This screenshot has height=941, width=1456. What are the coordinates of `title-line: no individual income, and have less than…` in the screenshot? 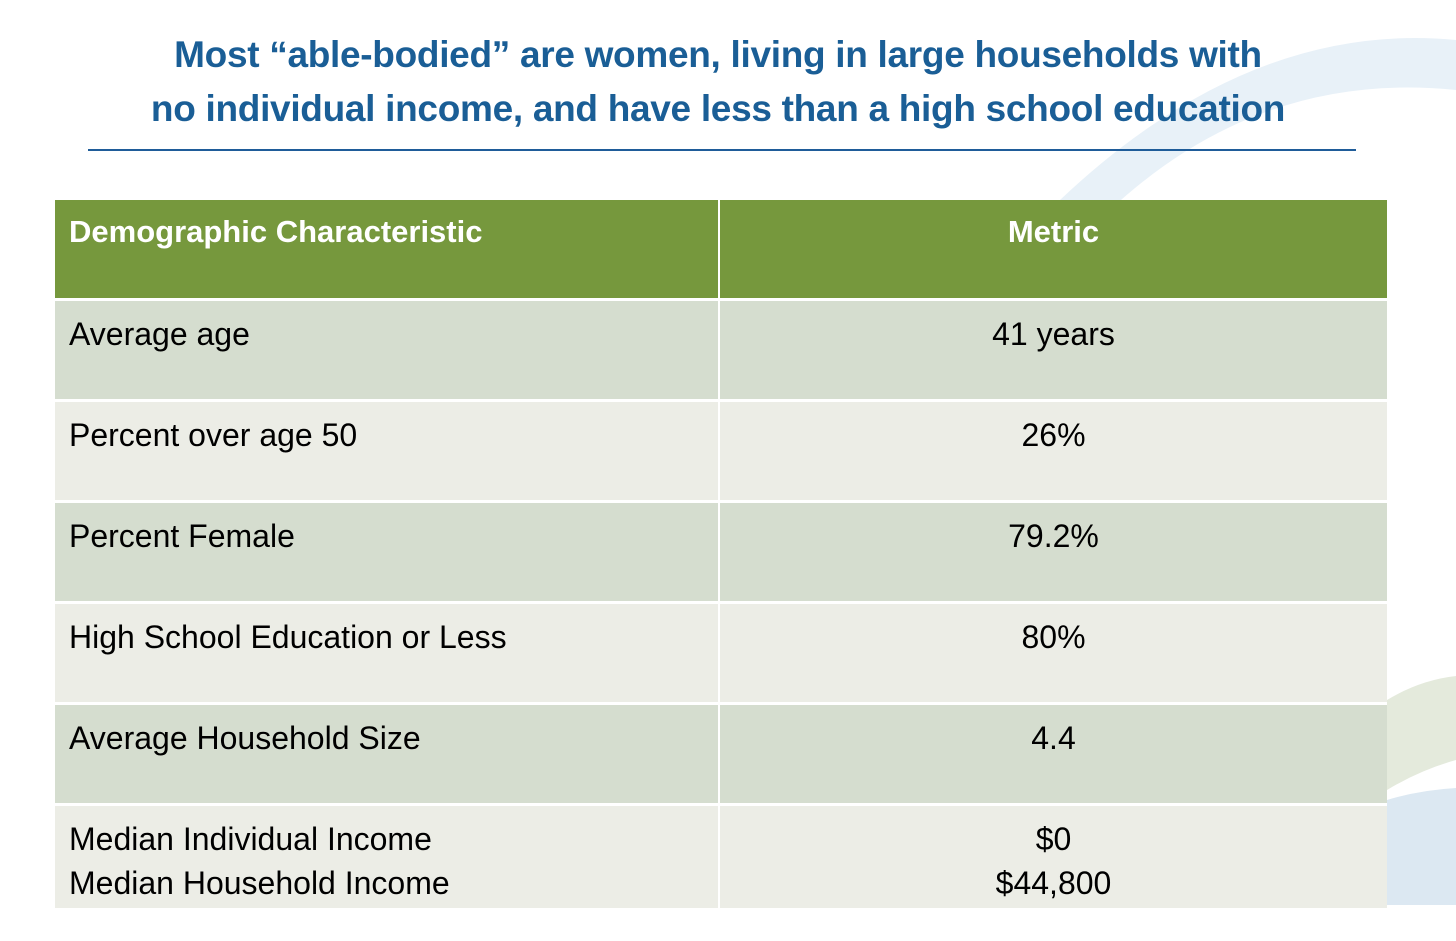 It's located at (718, 108).